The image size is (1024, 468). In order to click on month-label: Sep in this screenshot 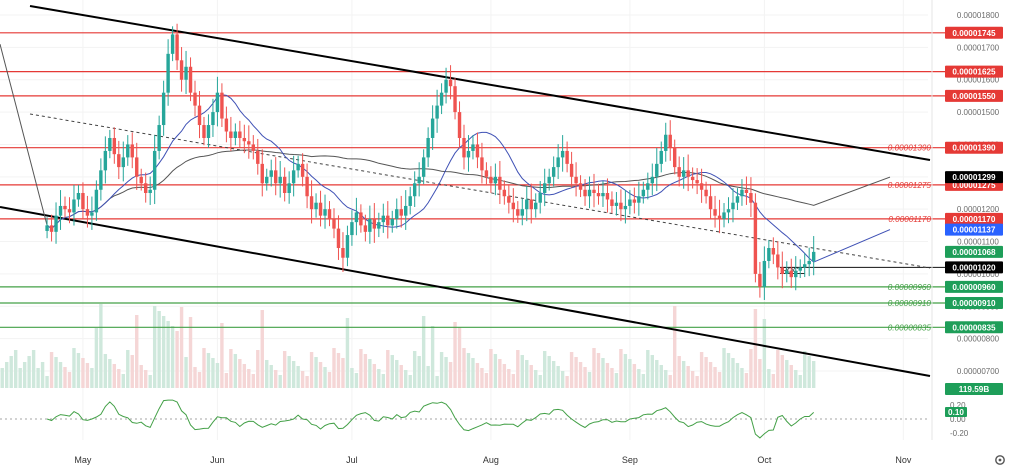, I will do `click(630, 460)`.